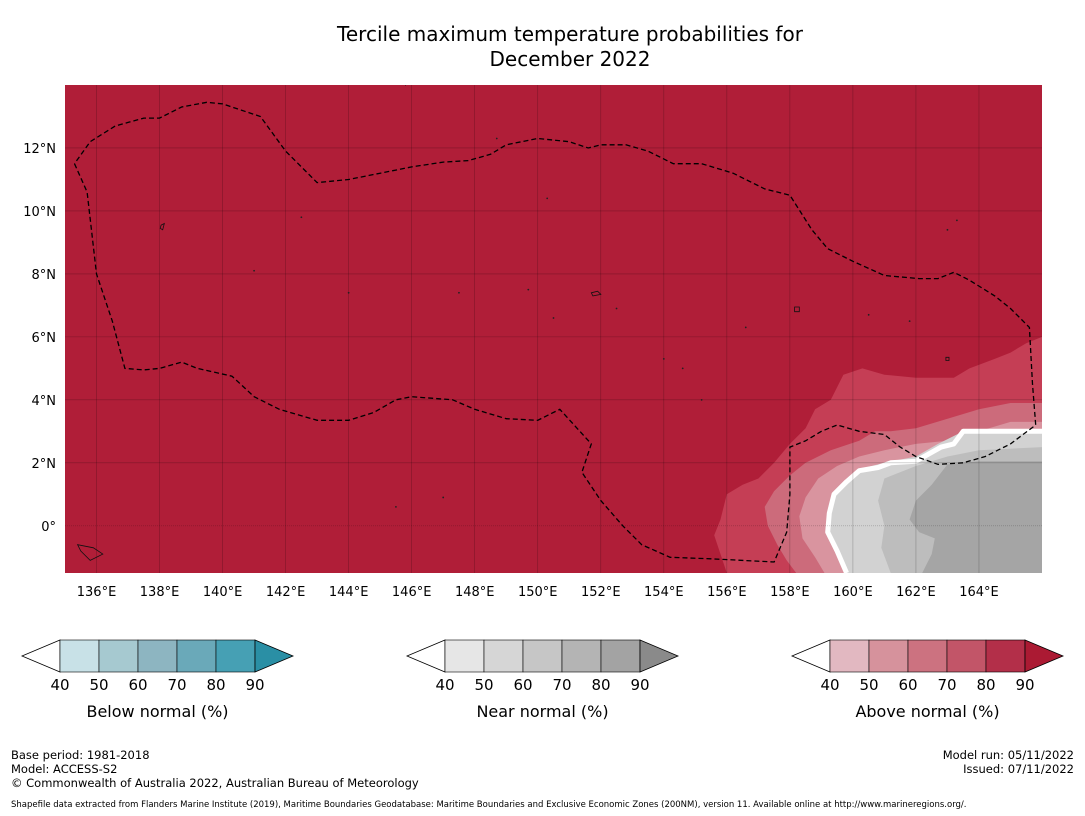 The image size is (1085, 816). What do you see at coordinates (412, 592) in the screenshot?
I see `lon-label: 146°E` at bounding box center [412, 592].